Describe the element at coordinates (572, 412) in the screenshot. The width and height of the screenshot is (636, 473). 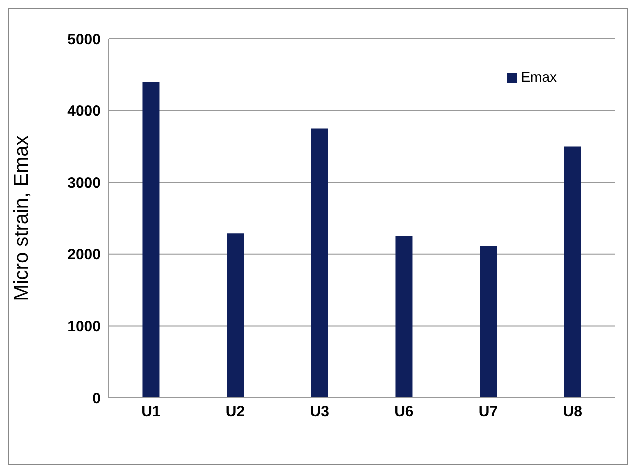
I see `x-tick-label: U8` at that location.